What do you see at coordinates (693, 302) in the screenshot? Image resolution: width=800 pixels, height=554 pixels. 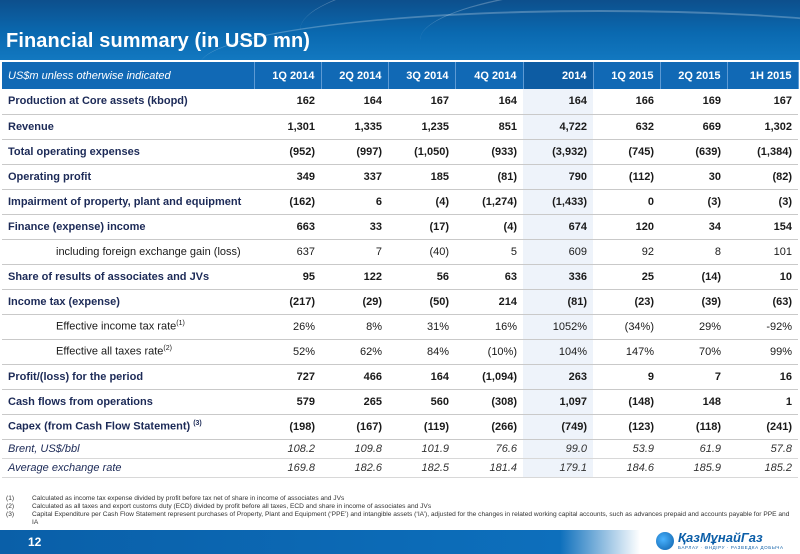 I see `value-cell: (39)` at bounding box center [693, 302].